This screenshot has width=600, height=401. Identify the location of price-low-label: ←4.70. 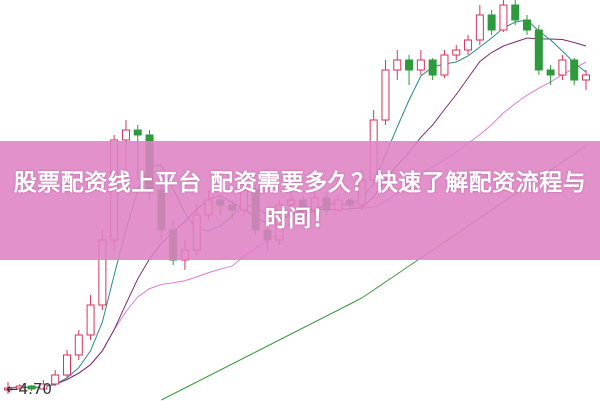
(29, 389).